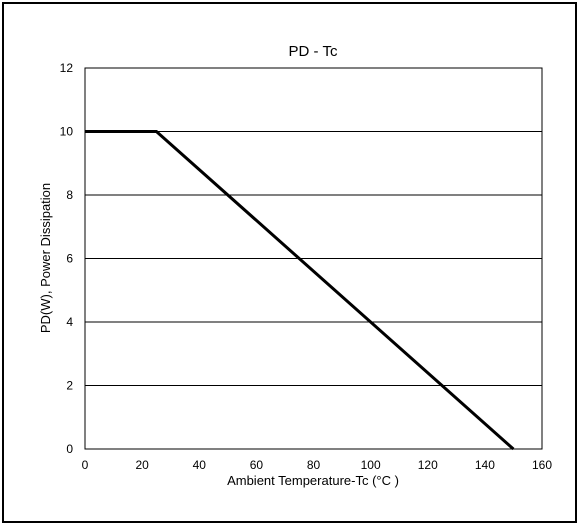 The height and width of the screenshot is (527, 581). I want to click on x-tick-label: 80, so click(314, 465).